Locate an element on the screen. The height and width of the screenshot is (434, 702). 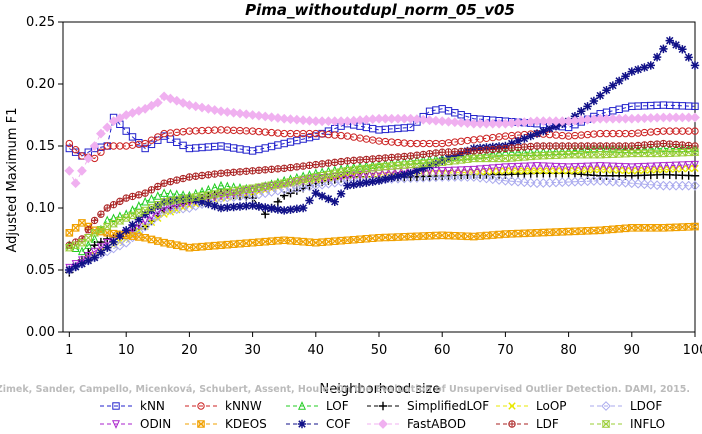
x-tick-label: 90 is located at coordinates (632, 350).